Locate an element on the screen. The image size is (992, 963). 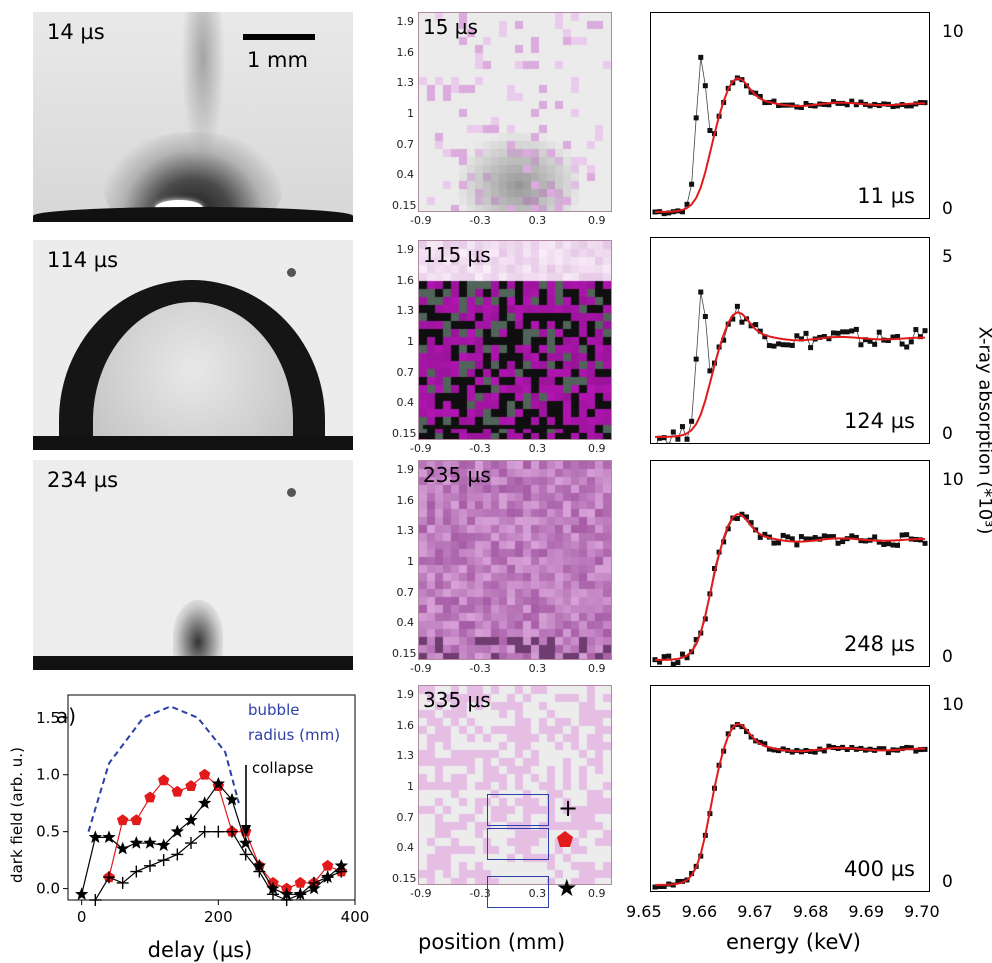
dark-field-map: 115 µs is located at coordinates (515, 340).